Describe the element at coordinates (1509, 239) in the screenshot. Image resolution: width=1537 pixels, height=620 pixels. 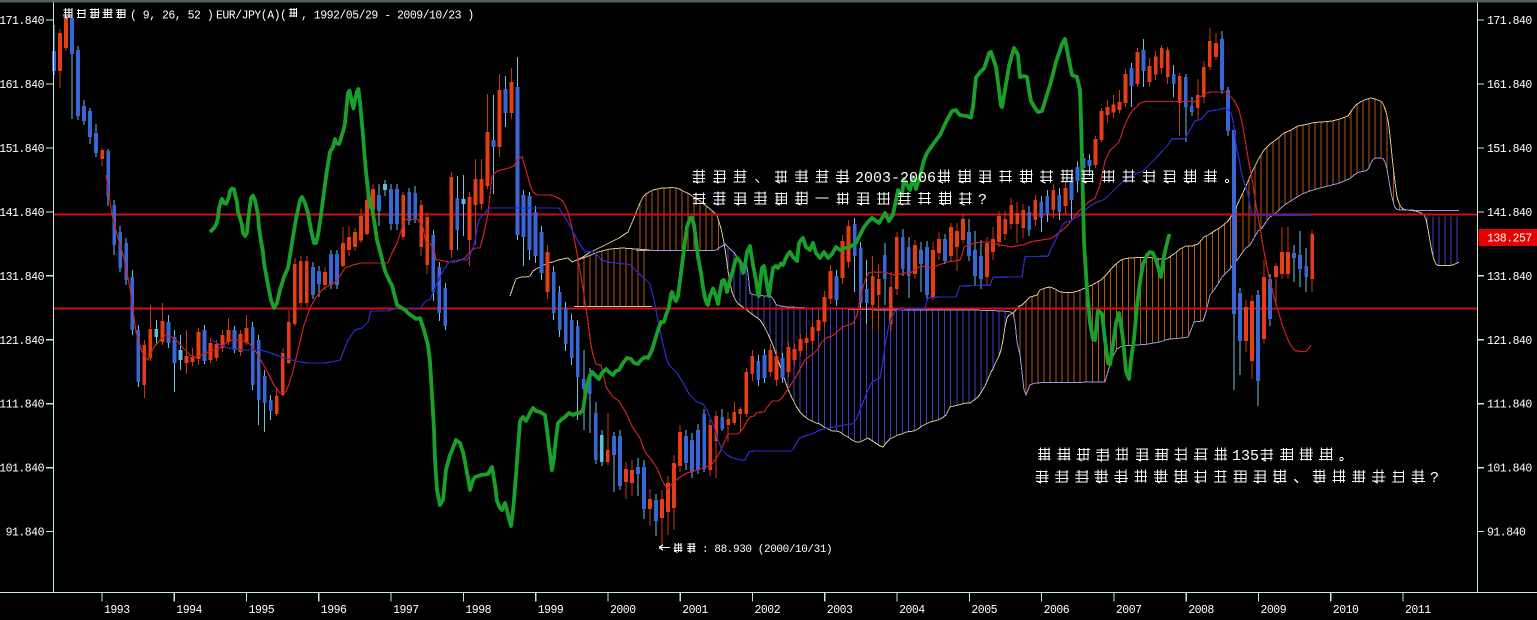
I see `svg-text: 138.257` at that location.